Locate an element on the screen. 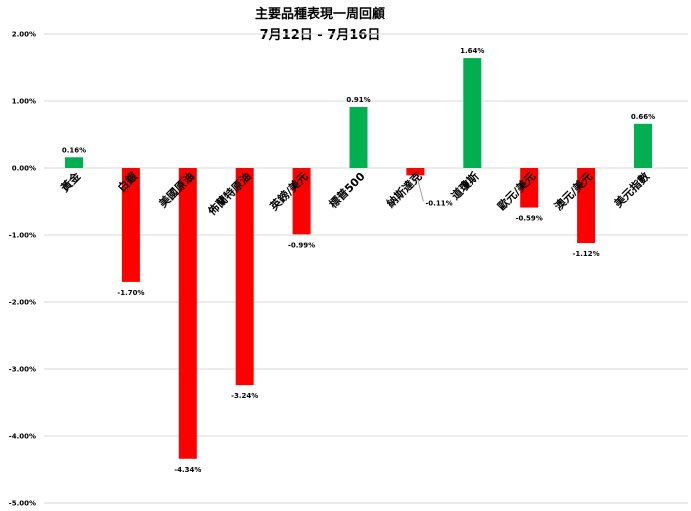 The image size is (691, 511). data-label: -4.34% is located at coordinates (187, 470).